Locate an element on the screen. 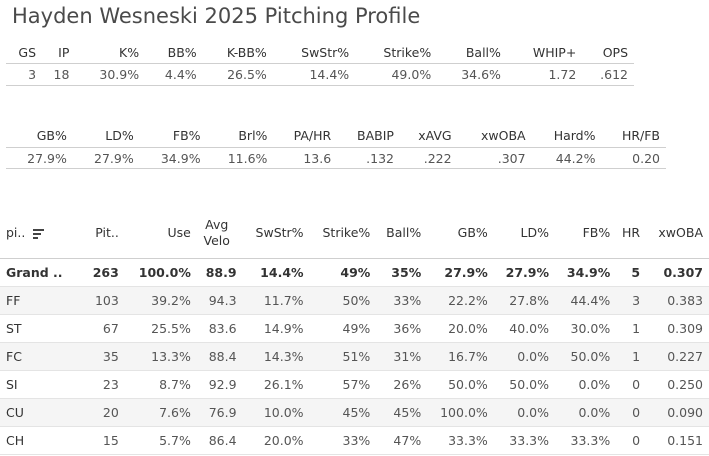  col-header-use: Use is located at coordinates (179, 232).